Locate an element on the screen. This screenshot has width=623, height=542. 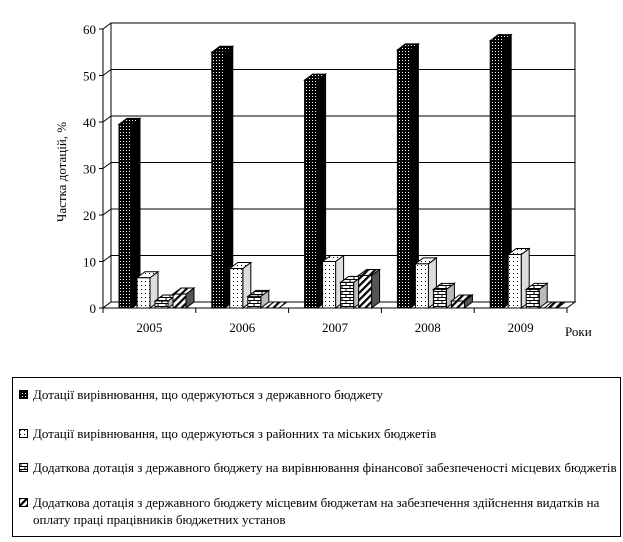
legend-swatch-bricks is located at coordinates (23, 467).